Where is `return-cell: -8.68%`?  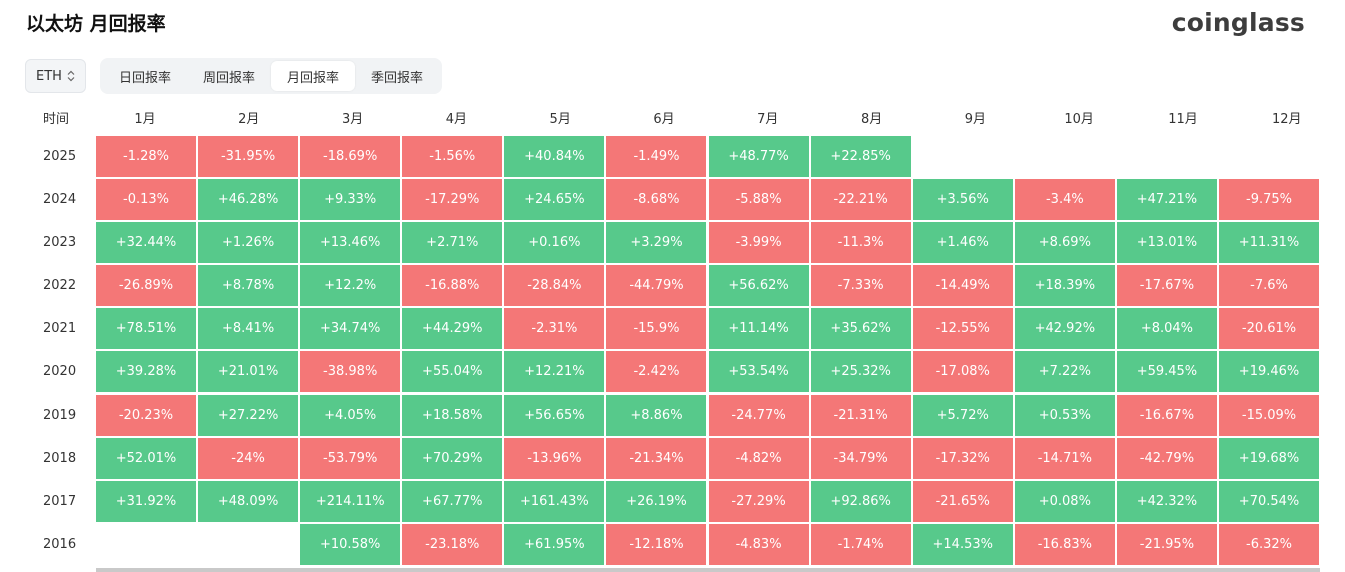 return-cell: -8.68% is located at coordinates (656, 200).